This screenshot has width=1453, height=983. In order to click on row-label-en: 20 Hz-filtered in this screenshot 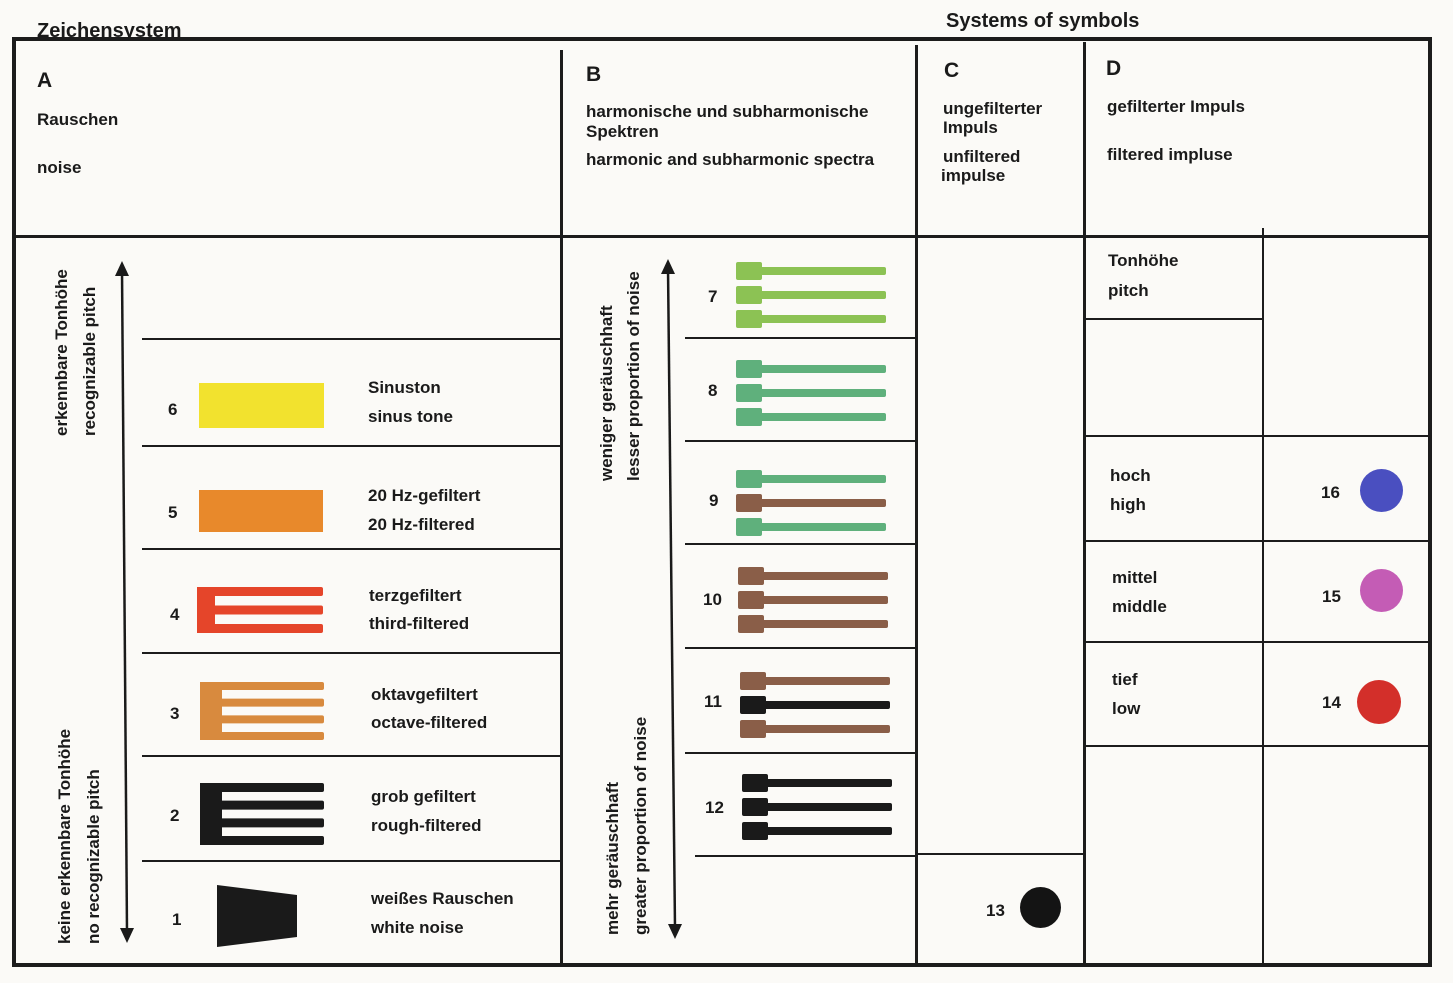, I will do `click(421, 524)`.